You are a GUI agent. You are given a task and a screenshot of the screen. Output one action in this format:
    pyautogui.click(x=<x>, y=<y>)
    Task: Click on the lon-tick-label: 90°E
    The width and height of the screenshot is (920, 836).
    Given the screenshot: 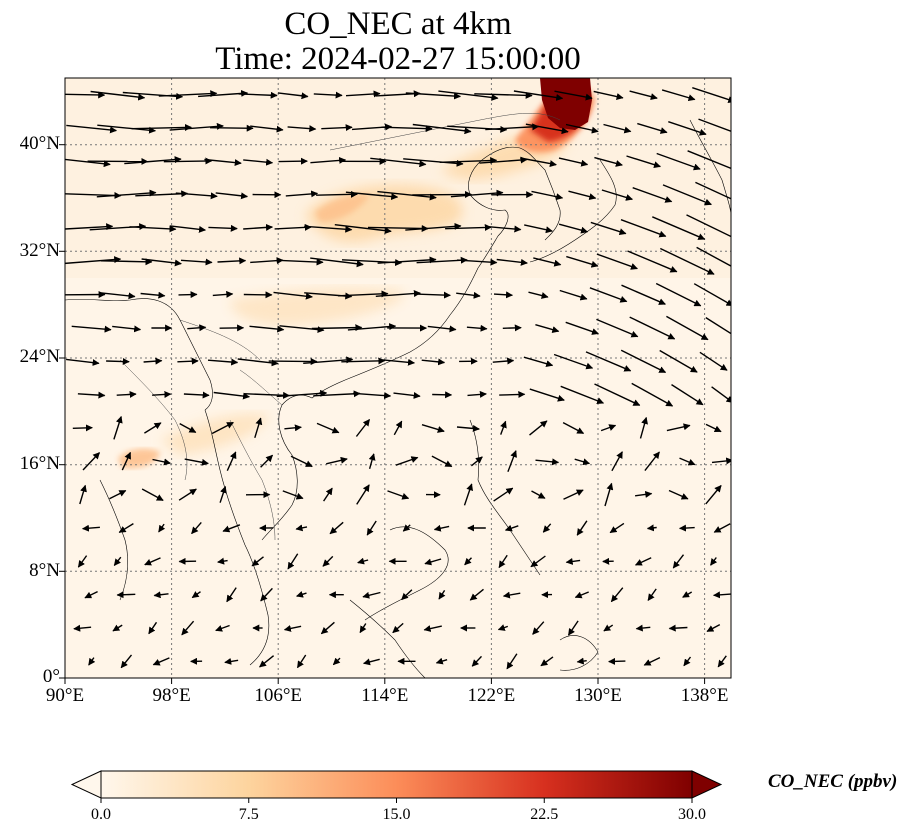 What is the action you would take?
    pyautogui.click(x=65, y=695)
    